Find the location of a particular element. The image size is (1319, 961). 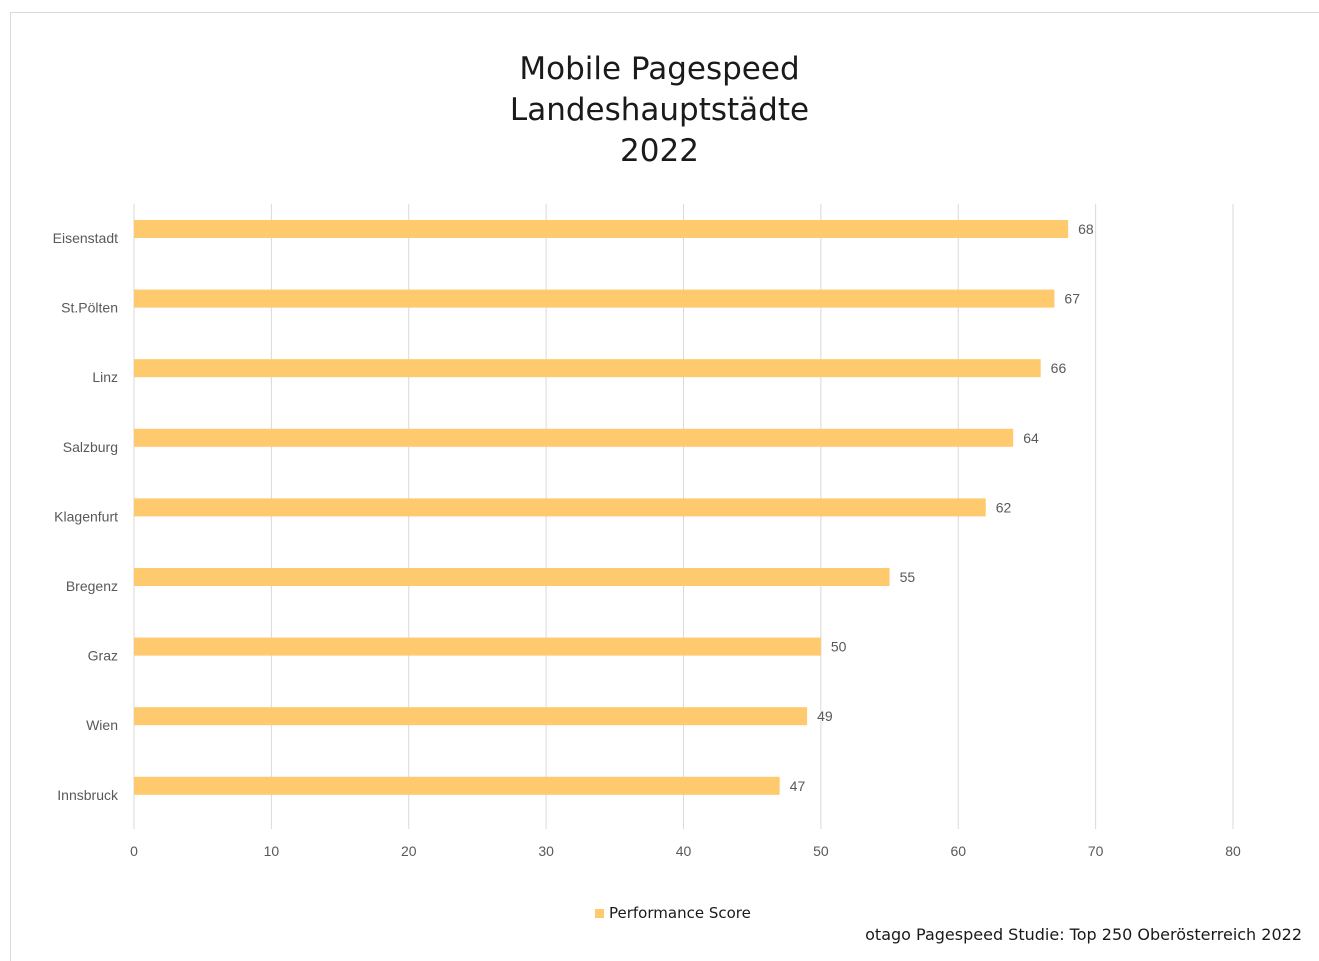

data-label: 62 is located at coordinates (1004, 507).